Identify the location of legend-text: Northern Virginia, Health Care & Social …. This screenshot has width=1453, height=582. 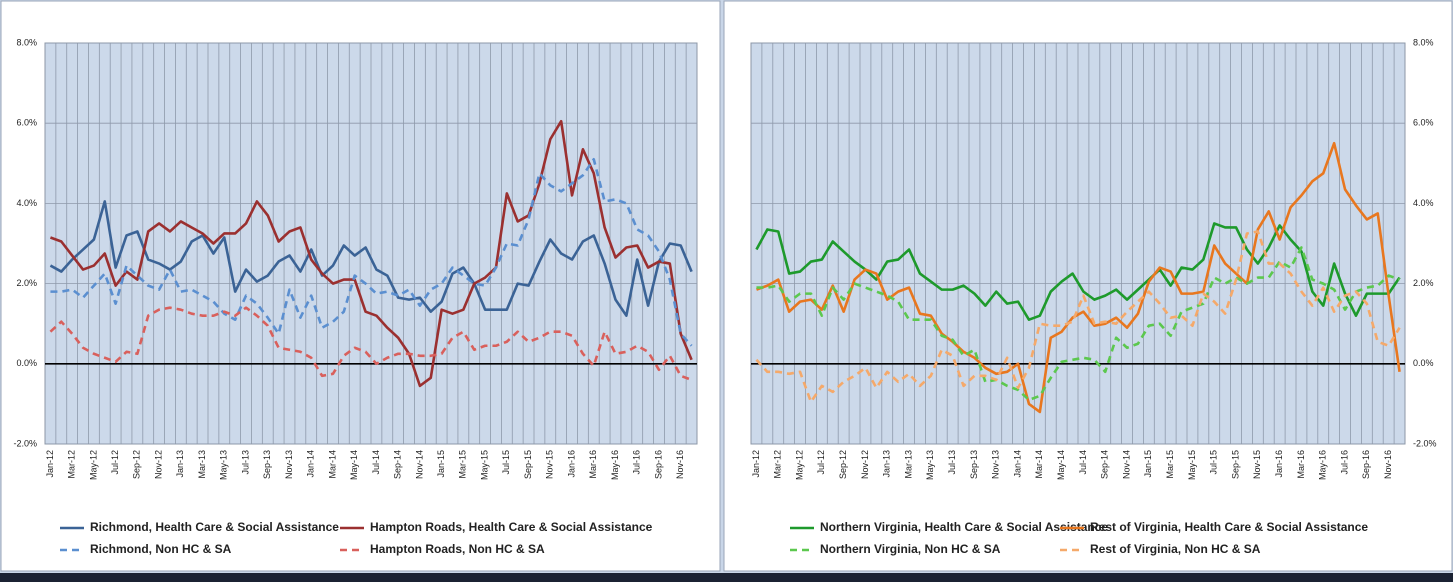
(964, 527).